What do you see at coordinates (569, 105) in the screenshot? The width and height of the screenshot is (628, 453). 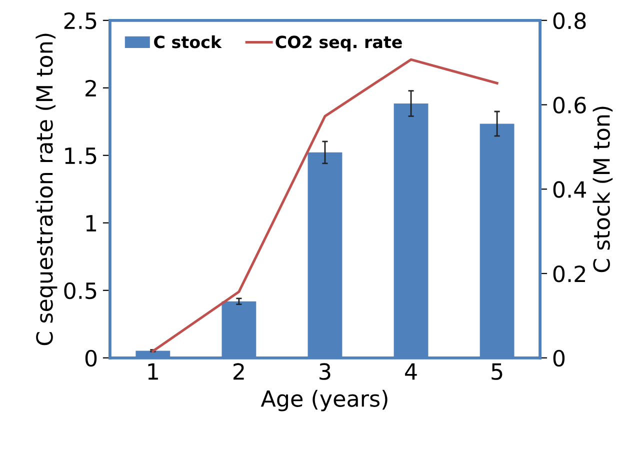 I see `y2-tick-label: 0.6` at bounding box center [569, 105].